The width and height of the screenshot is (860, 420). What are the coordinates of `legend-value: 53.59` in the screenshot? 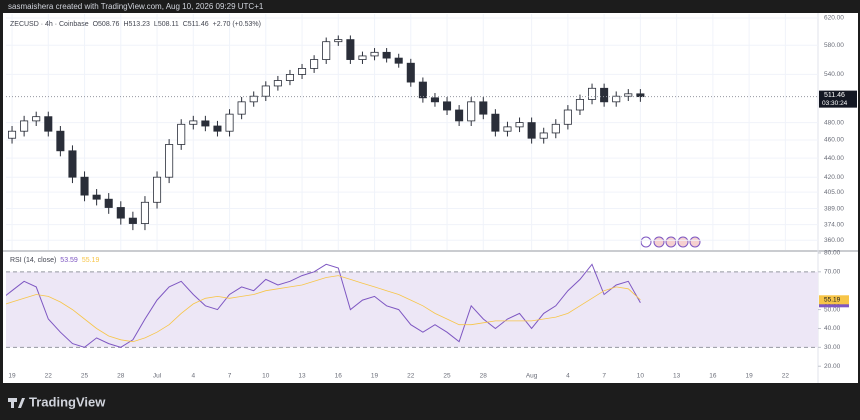 It's located at (69, 260).